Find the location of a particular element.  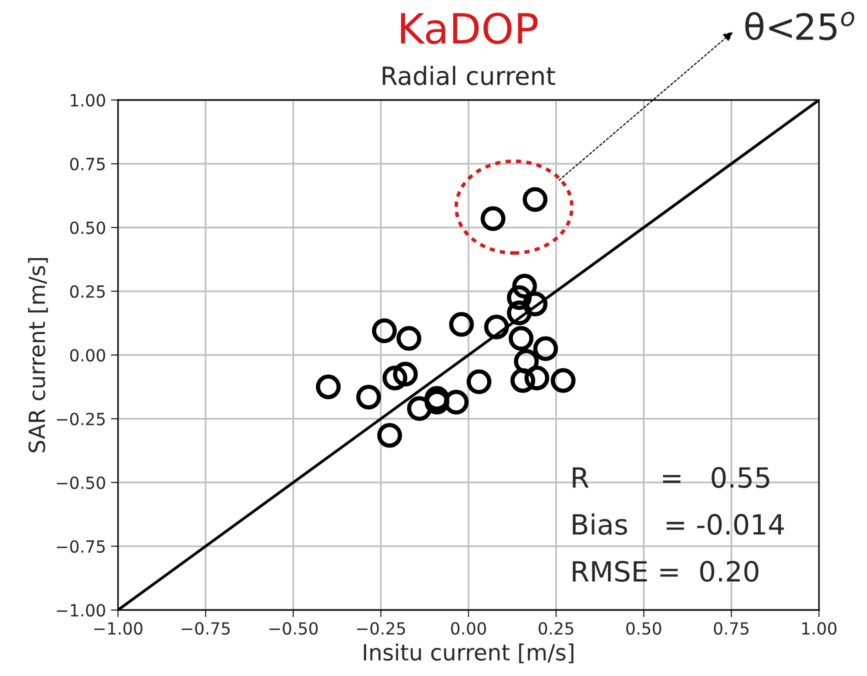

y-tick-label: 0.00 is located at coordinates (88, 355).